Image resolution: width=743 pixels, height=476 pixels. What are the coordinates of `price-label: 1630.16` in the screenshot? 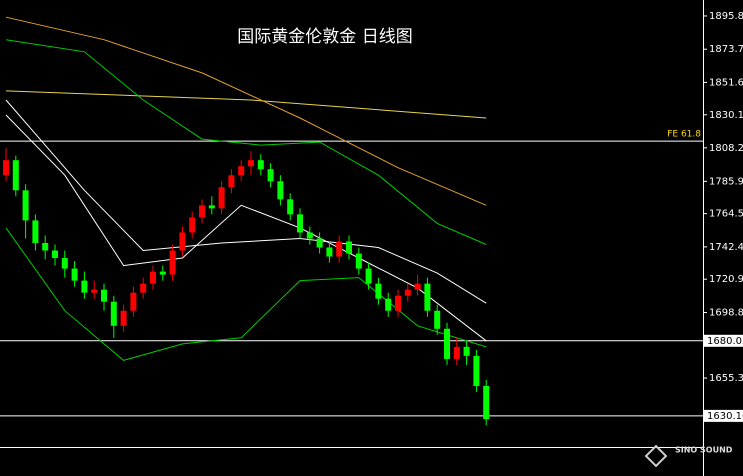 It's located at (725, 416).